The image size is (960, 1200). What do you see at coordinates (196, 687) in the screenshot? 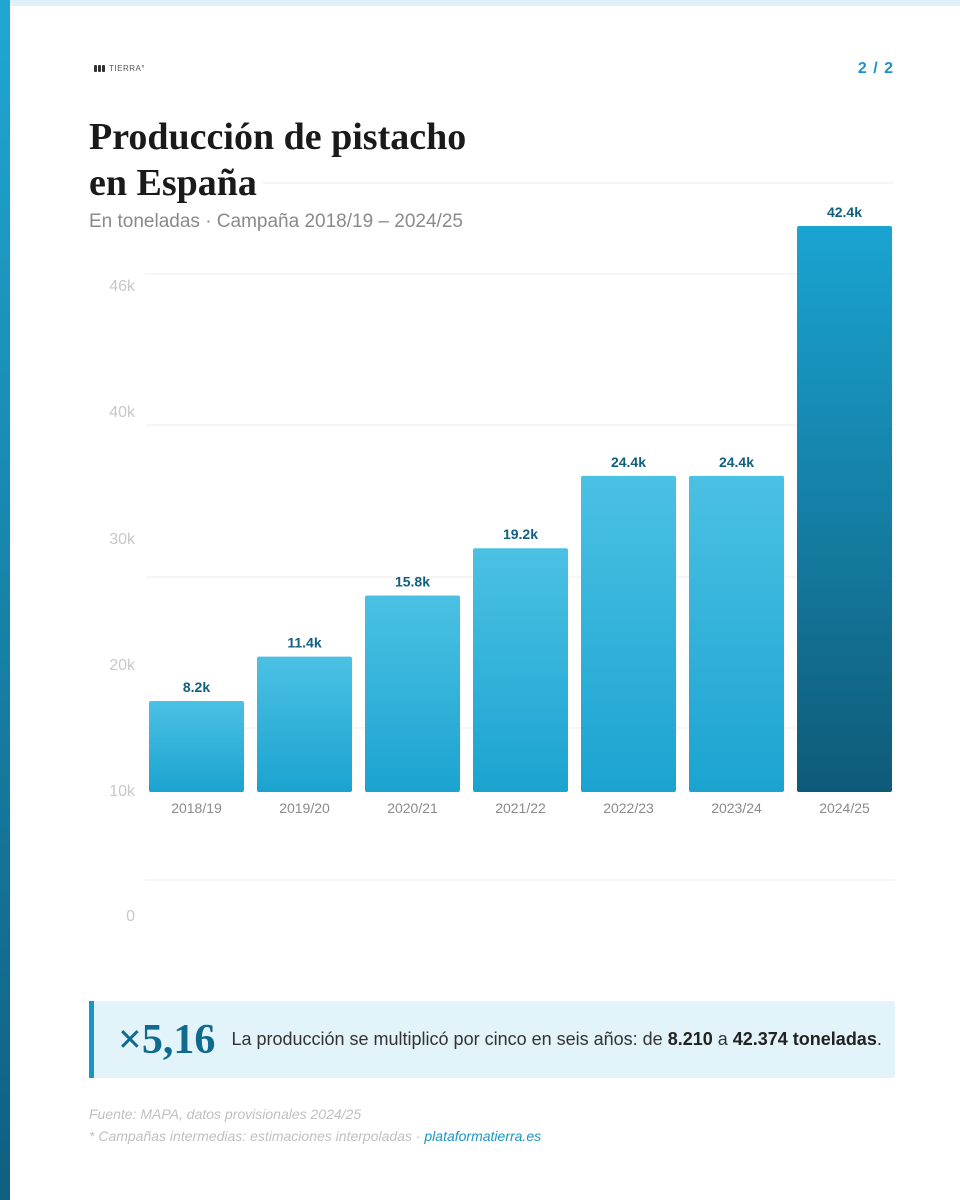
I see `value-label: 8.2k` at bounding box center [196, 687].